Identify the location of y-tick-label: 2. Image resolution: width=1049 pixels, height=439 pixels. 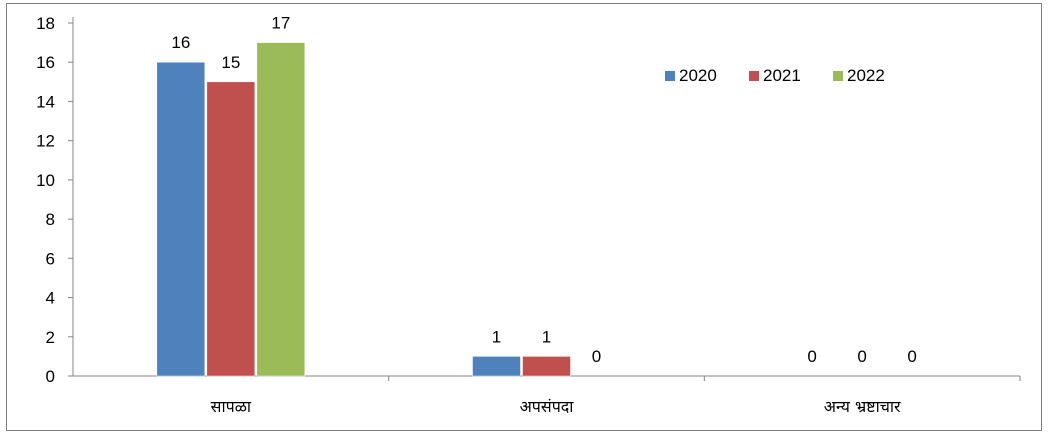
(50, 337).